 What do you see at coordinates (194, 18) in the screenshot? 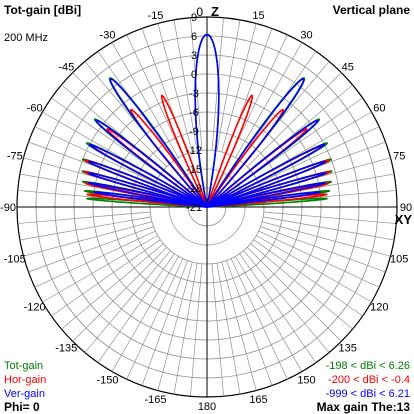
I see `radial-tick-label: 9` at bounding box center [194, 18].